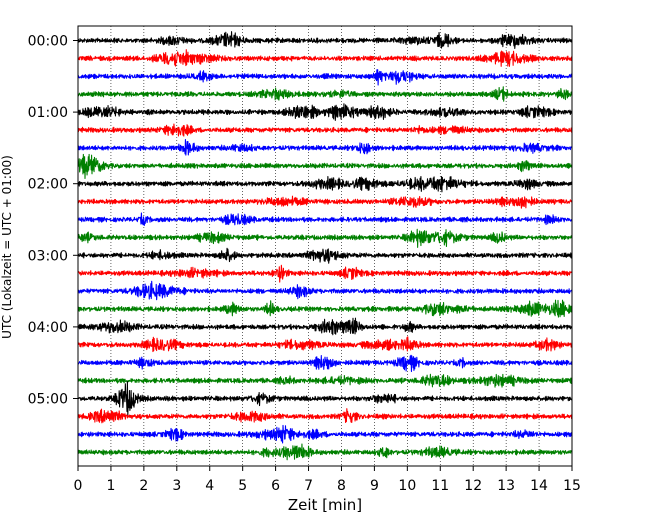  What do you see at coordinates (275, 486) in the screenshot?
I see `x-tick-label: 6` at bounding box center [275, 486].